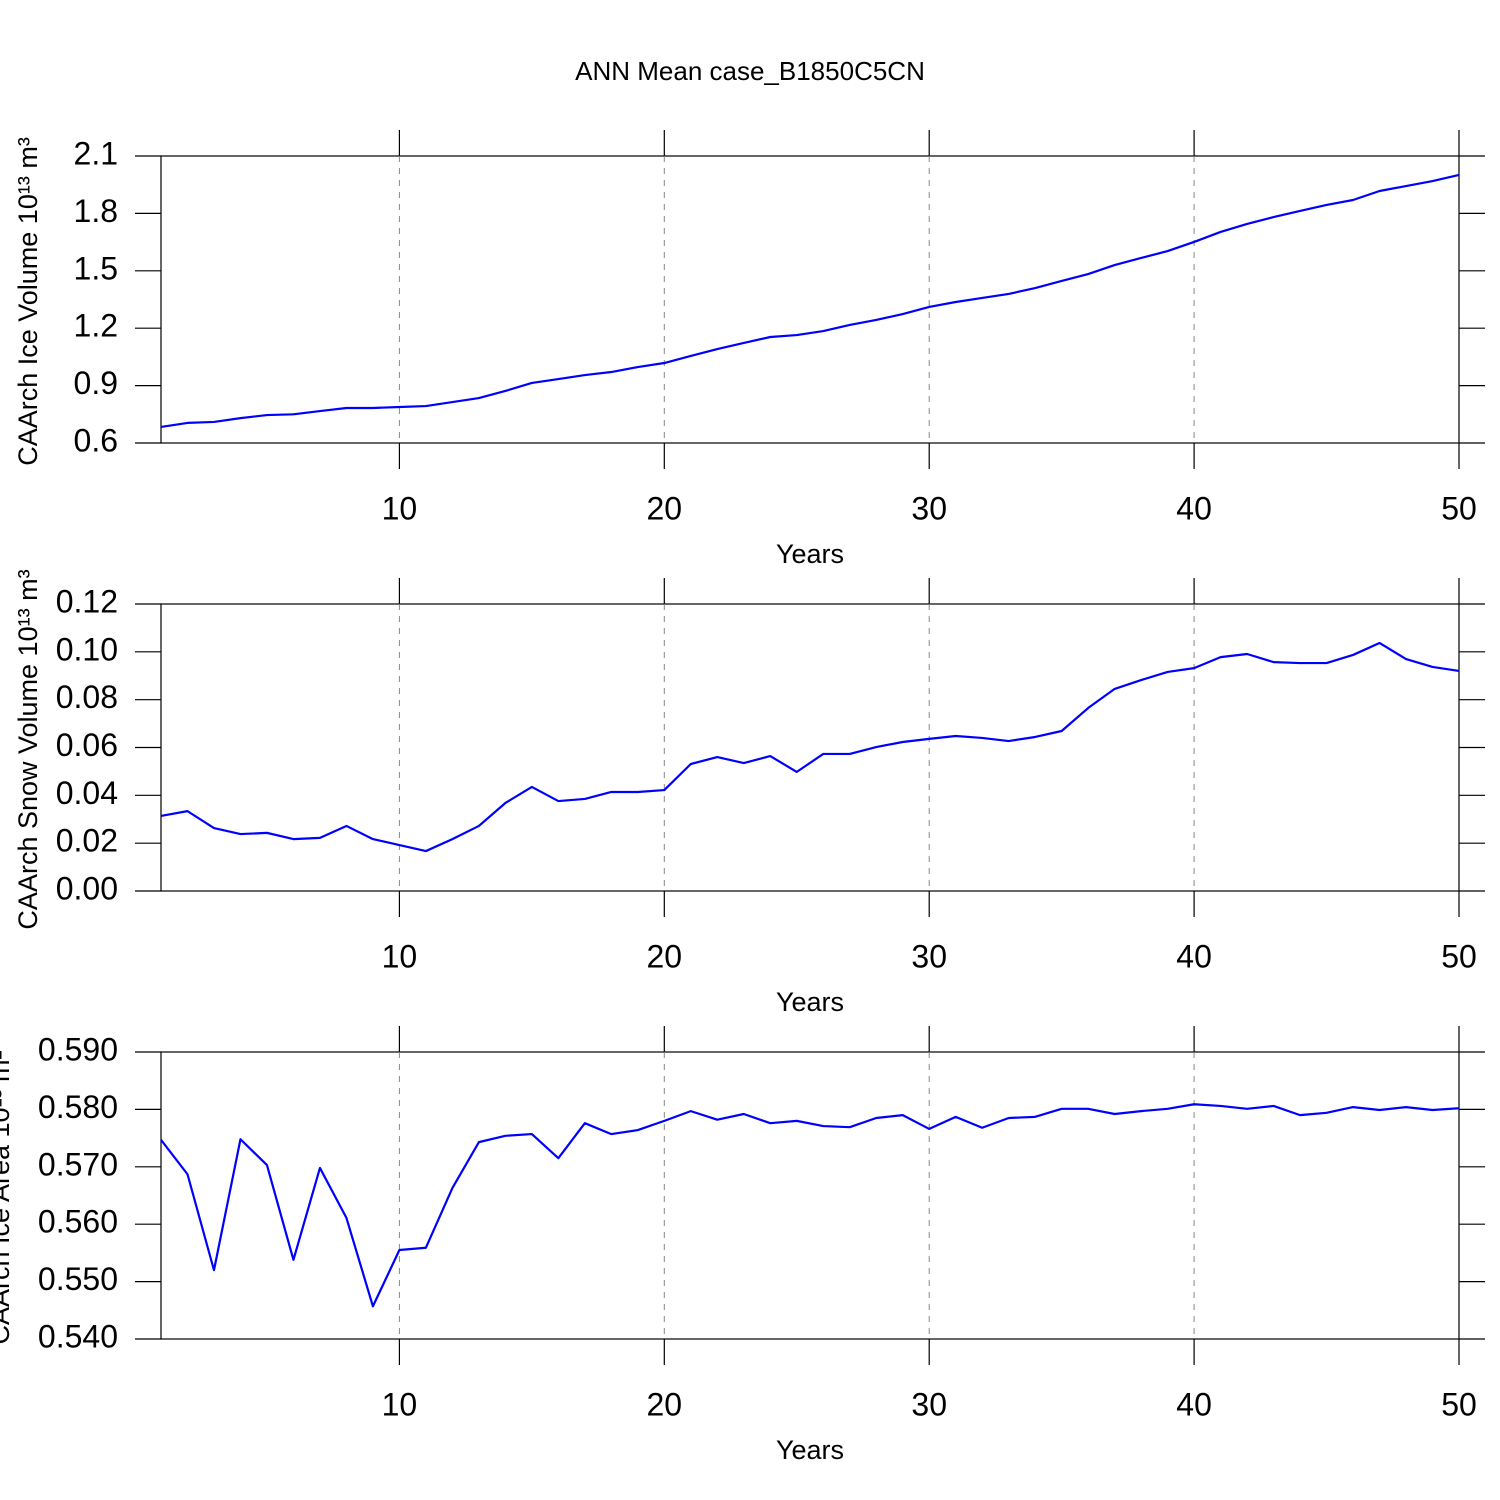 The width and height of the screenshot is (1500, 1500). Describe the element at coordinates (96, 268) in the screenshot. I see `y-tick-label: 1.5` at that location.